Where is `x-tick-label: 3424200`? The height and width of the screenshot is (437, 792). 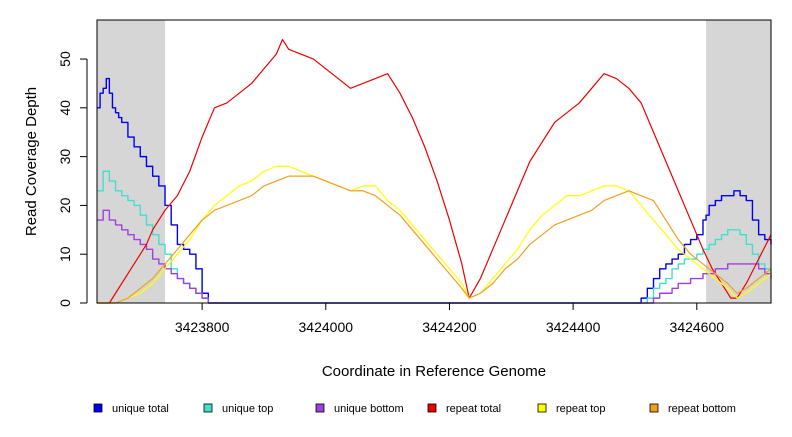 x-tick-label: 3424200 is located at coordinates (449, 327).